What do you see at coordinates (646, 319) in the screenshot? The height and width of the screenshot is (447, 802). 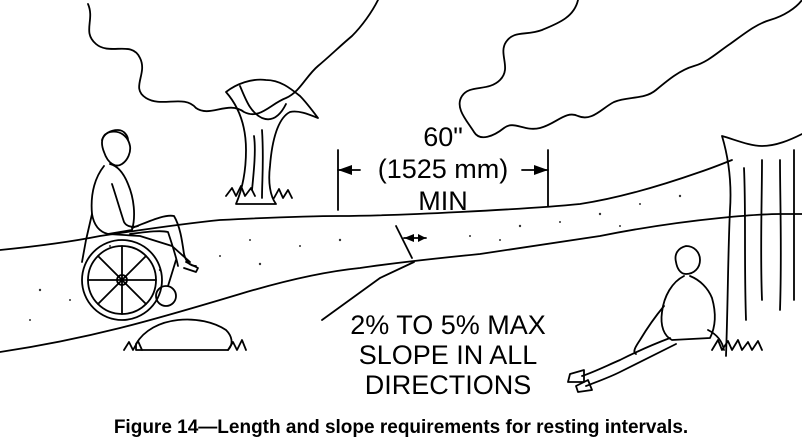 I see `seated-person-figure` at bounding box center [646, 319].